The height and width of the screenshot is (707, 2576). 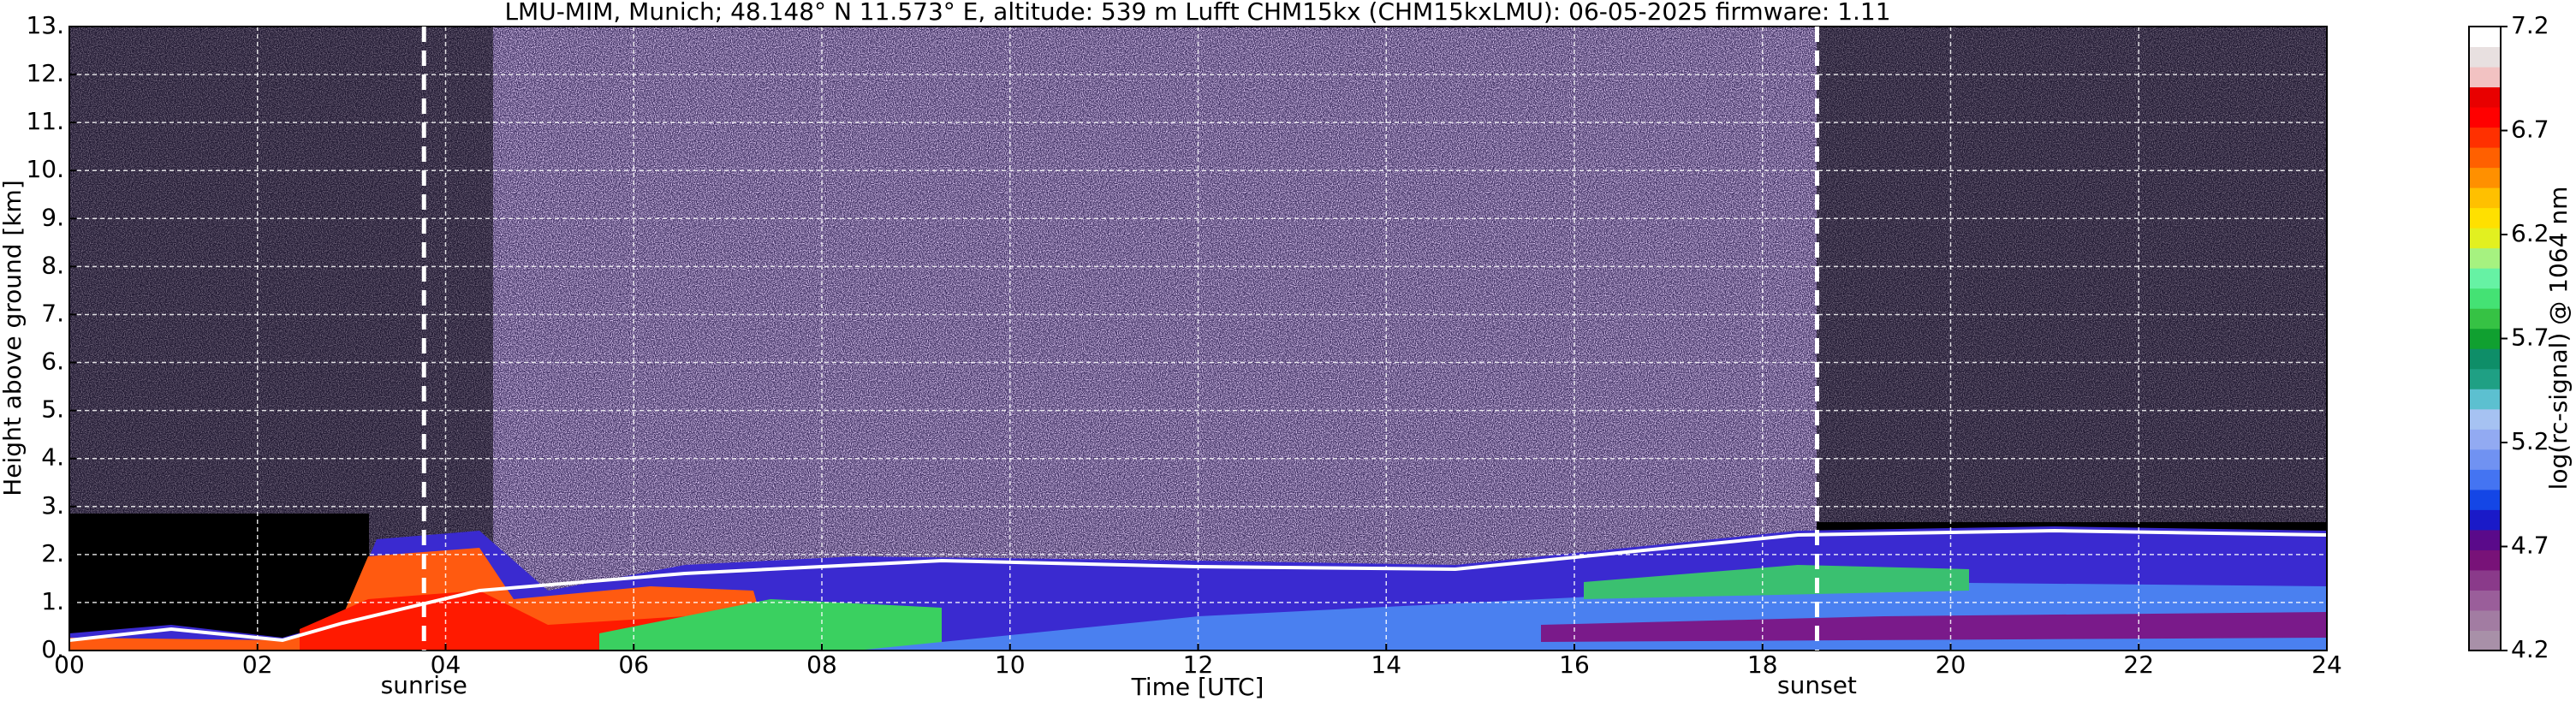 What do you see at coordinates (70, 665) in the screenshot?
I see `x-tick-label: 00` at bounding box center [70, 665].